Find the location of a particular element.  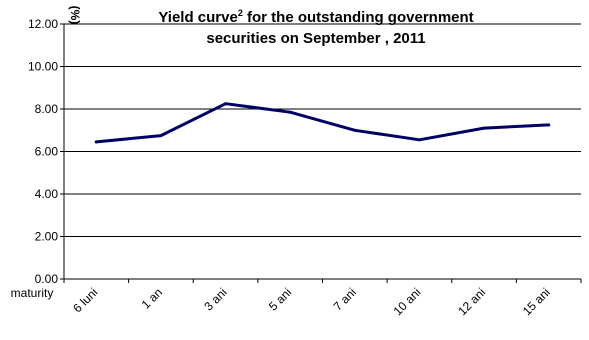

y-tick-labels: 0.00 2.00 4.00 6.00 8.00 10.00 12.00 is located at coordinates (43, 151).